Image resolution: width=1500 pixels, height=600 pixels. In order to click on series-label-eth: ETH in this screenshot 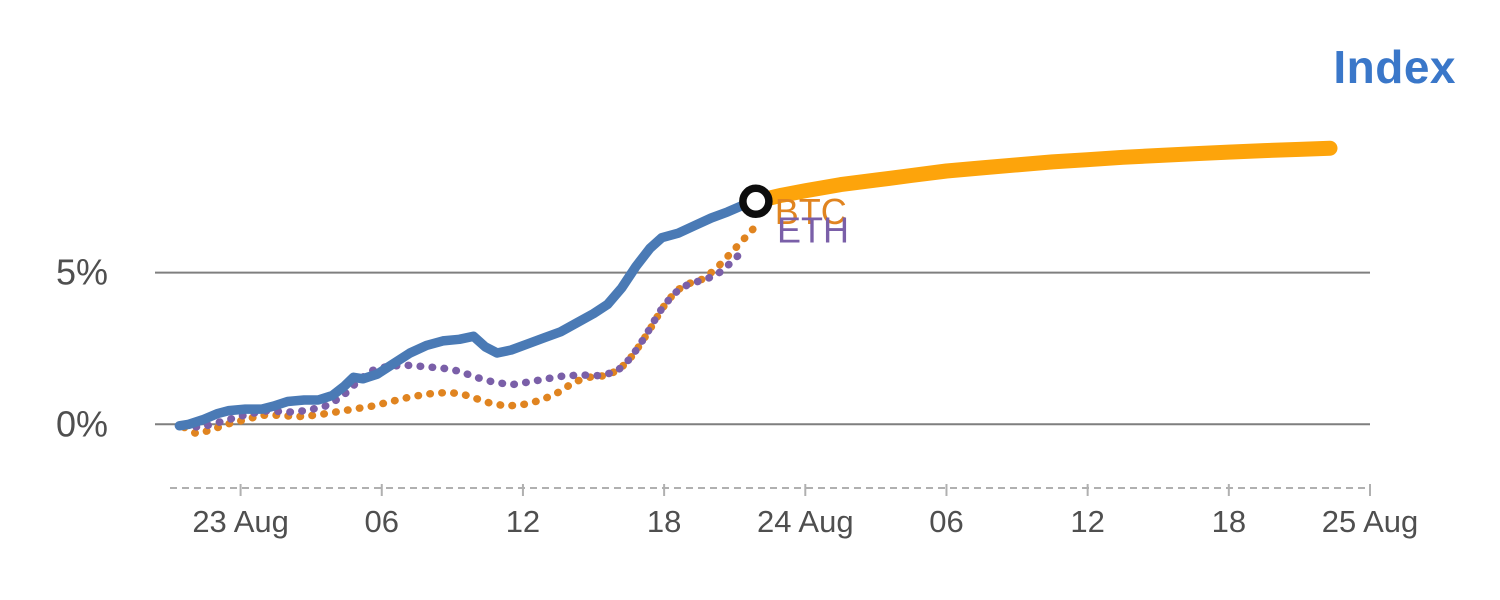, I will do `click(813, 230)`.